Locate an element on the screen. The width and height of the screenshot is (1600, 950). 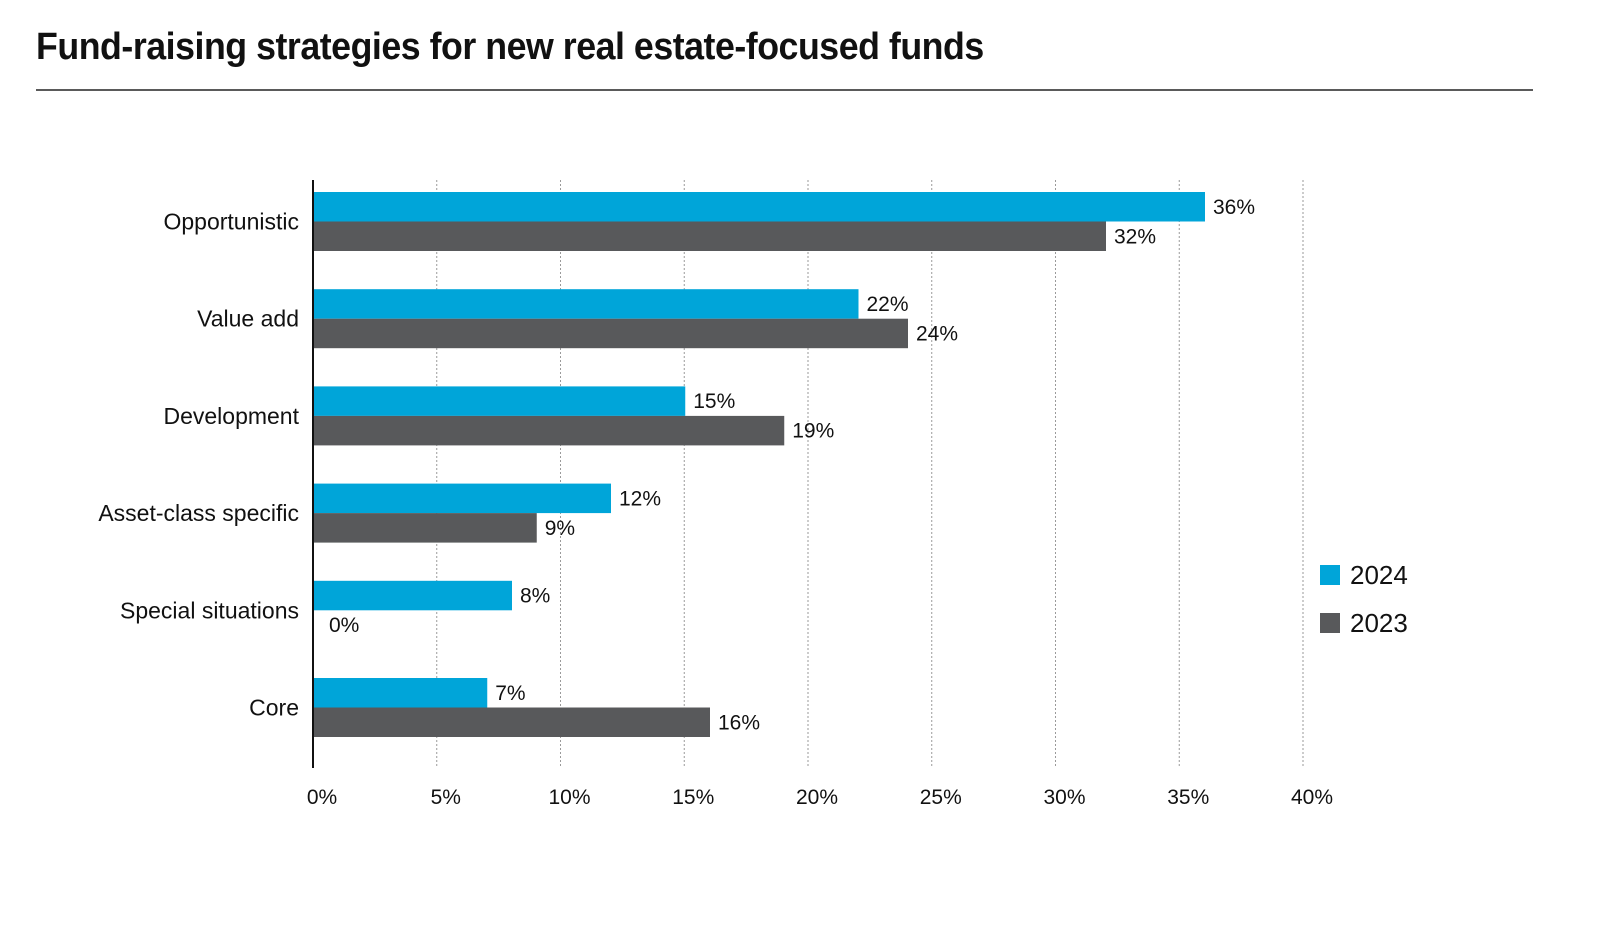
x-tick-label: 5% is located at coordinates (446, 797).